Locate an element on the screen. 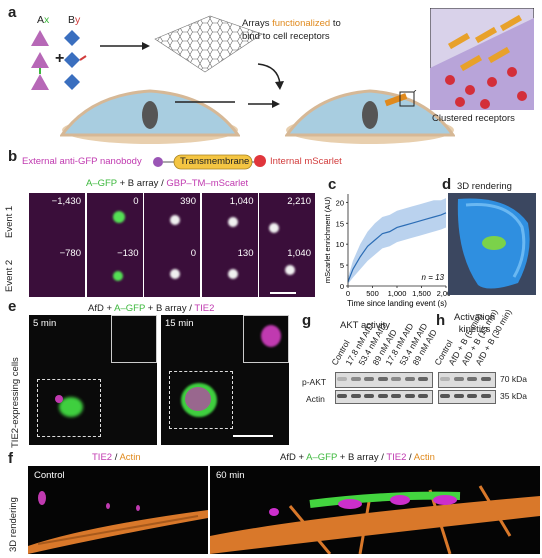 The image size is (542, 558). chart-c-xtick-label: 2,000 is located at coordinates (443, 293).